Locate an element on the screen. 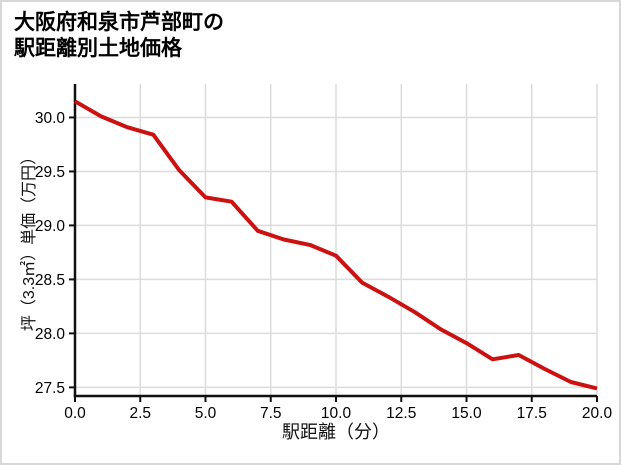 The width and height of the screenshot is (621, 465). x-axis-title: 駅距離（分） is located at coordinates (336, 432).